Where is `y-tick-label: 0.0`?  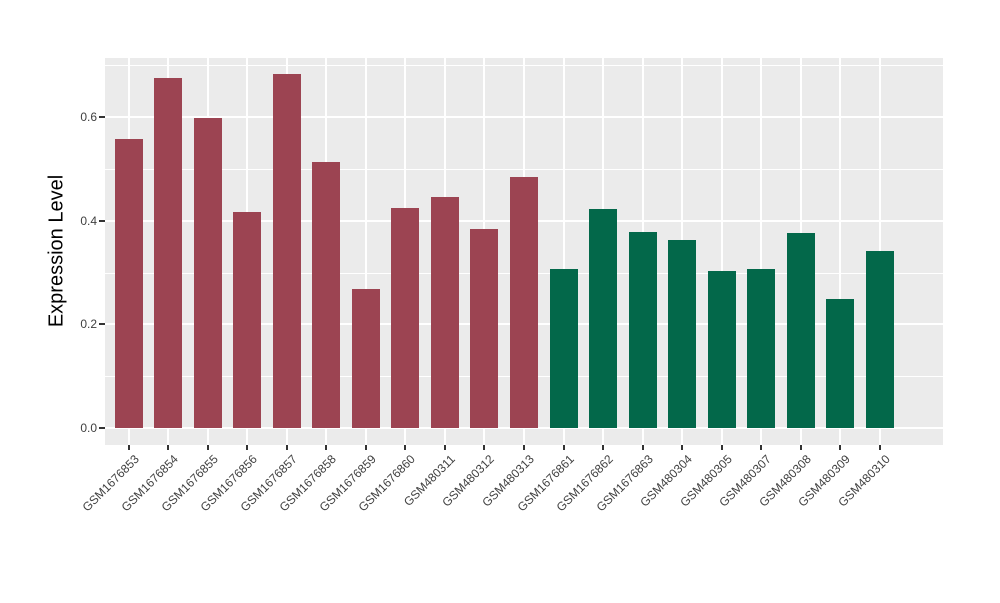 y-tick-label: 0.0 is located at coordinates (88, 428).